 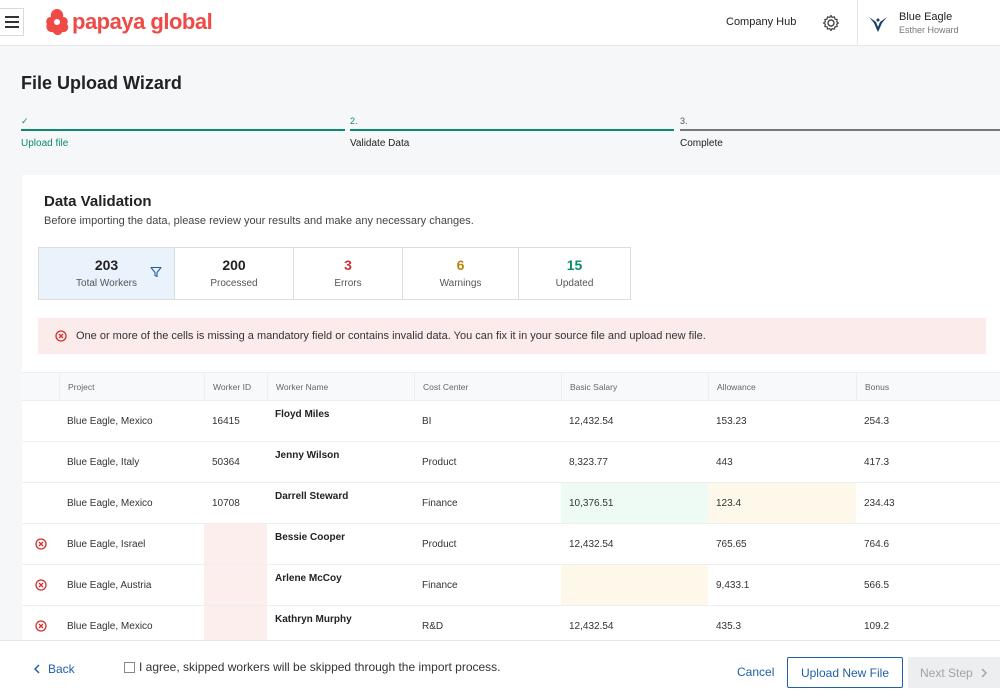 What do you see at coordinates (313, 619) in the screenshot?
I see `cell-worker-name: Kathryn Murphy` at bounding box center [313, 619].